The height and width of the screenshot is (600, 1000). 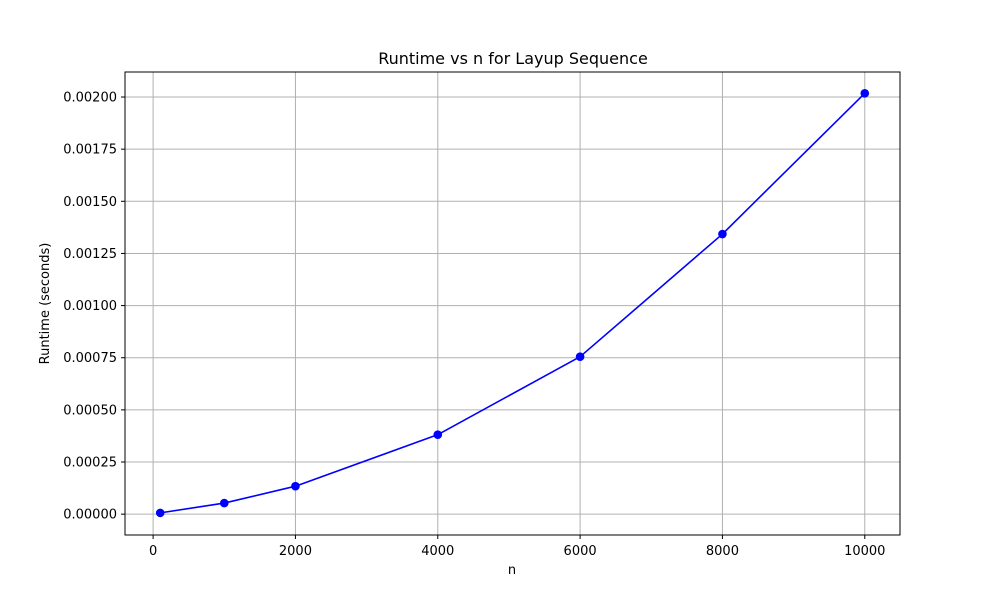 What do you see at coordinates (90, 410) in the screenshot?
I see `y-tick-label: 0.00050` at bounding box center [90, 410].